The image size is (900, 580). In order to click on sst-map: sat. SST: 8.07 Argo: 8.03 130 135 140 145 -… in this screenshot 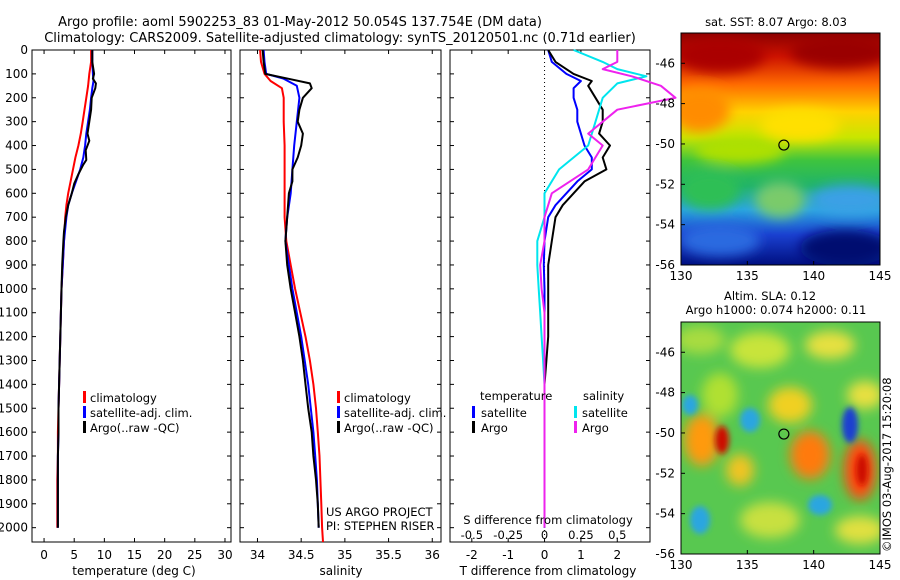, I will do `click(773, 149)`.